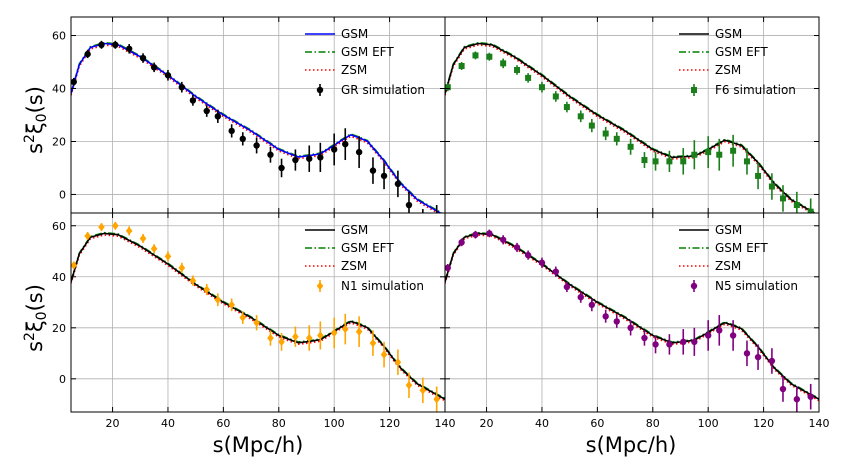 The image size is (842, 468). What do you see at coordinates (756, 286) in the screenshot?
I see `legend-label: N5 simulation` at bounding box center [756, 286].